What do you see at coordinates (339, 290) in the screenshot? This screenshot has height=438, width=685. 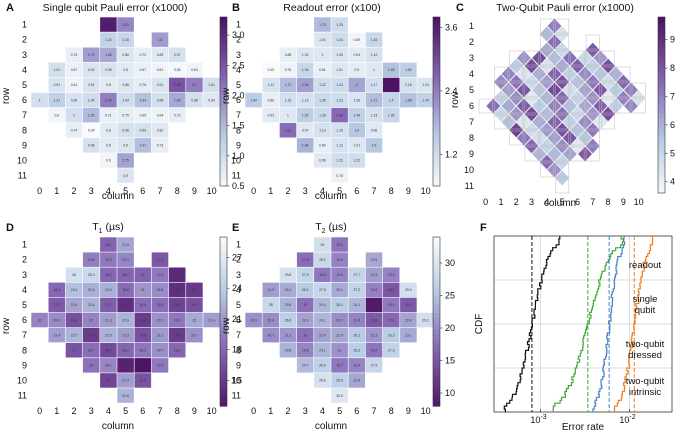 I see `panel-e-cell-label-r4-c5: 23.1` at bounding box center [339, 290].